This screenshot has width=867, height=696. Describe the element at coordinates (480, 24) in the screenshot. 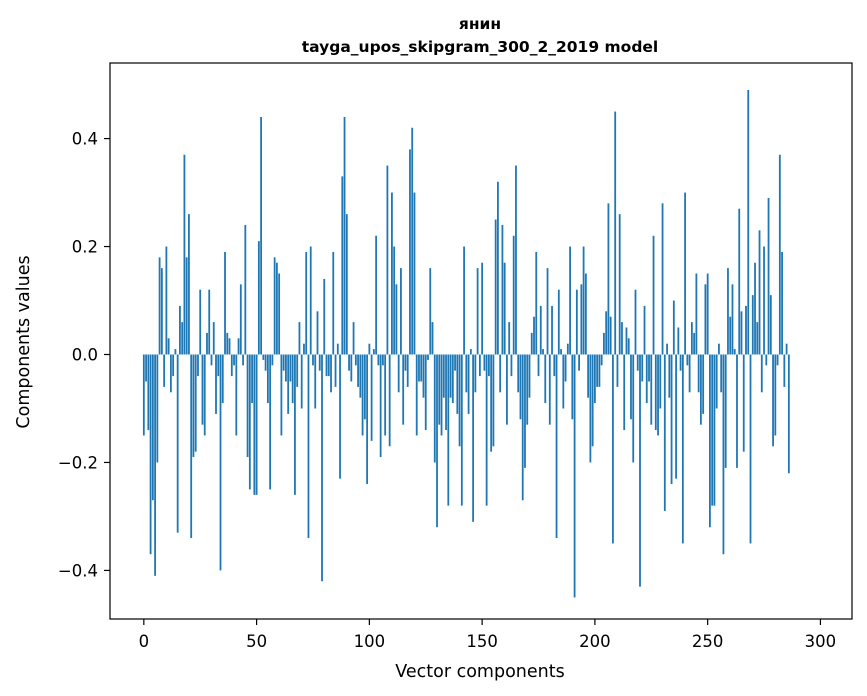

I see `chart-title: янин` at that location.